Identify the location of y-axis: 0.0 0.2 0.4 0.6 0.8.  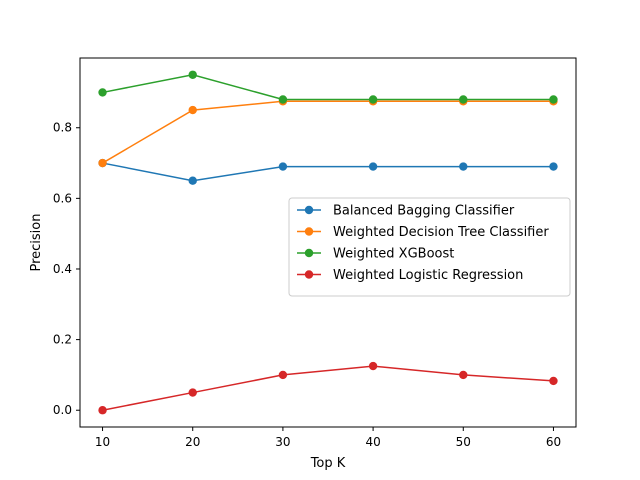
(66, 269).